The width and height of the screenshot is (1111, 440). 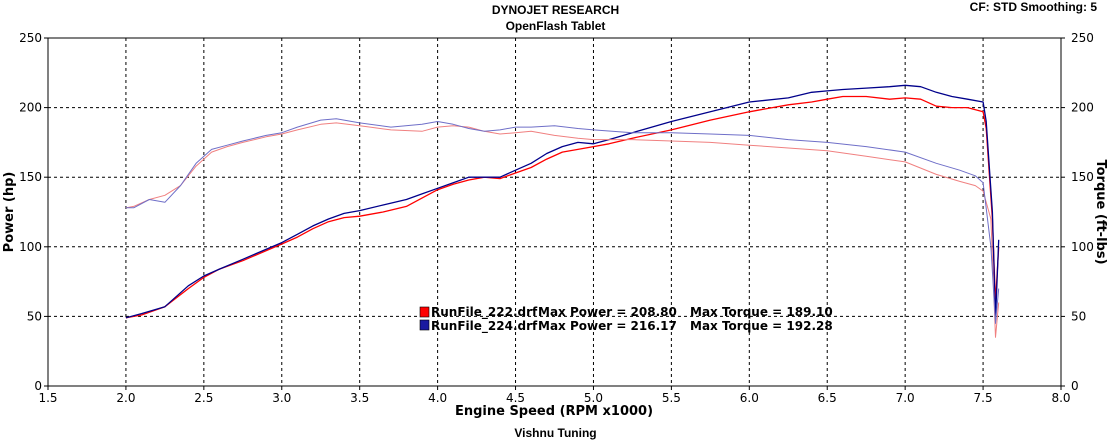 What do you see at coordinates (607, 312) in the screenshot?
I see `legend-run222-max-power: Max Power = 208.80` at bounding box center [607, 312].